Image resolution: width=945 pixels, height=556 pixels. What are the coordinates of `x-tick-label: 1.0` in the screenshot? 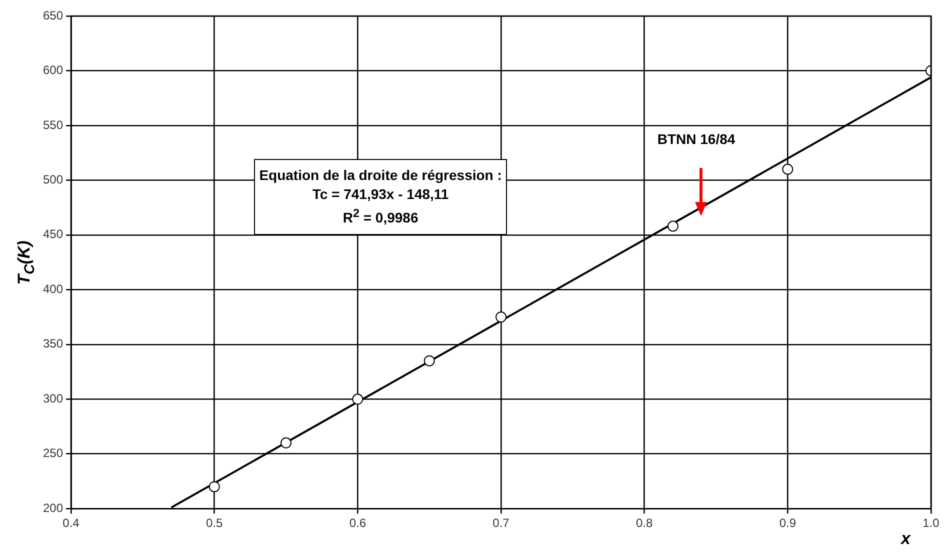 It's located at (931, 523).